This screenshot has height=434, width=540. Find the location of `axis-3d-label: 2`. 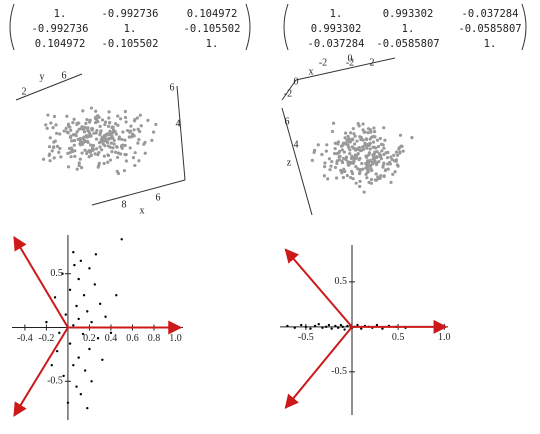

axis-3d-label: 2 is located at coordinates (24, 91).